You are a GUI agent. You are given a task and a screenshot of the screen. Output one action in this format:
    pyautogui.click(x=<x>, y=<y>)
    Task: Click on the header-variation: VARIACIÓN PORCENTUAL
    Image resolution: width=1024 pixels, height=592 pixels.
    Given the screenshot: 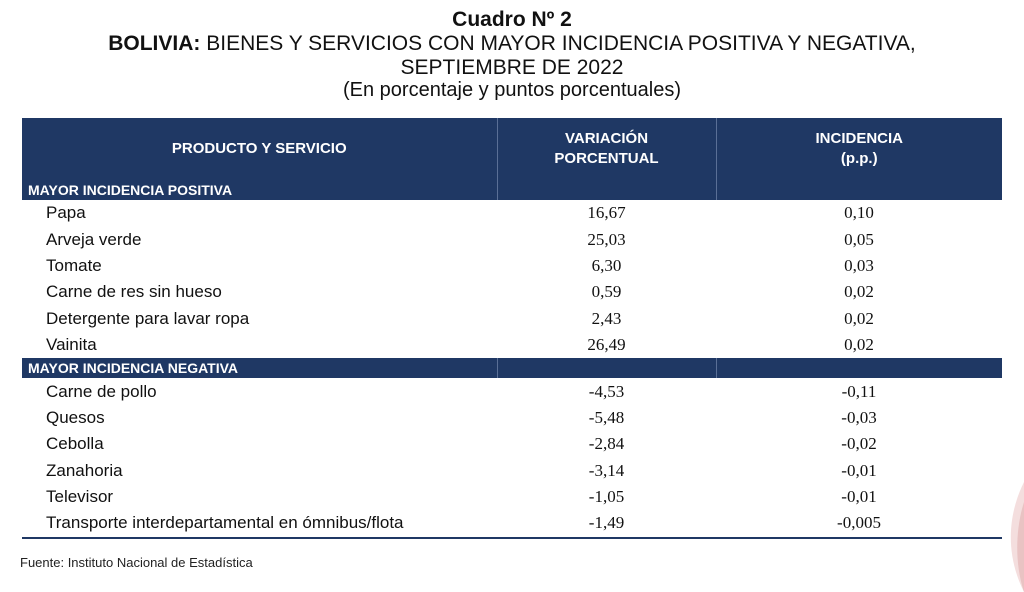 What is the action you would take?
    pyautogui.click(x=607, y=149)
    